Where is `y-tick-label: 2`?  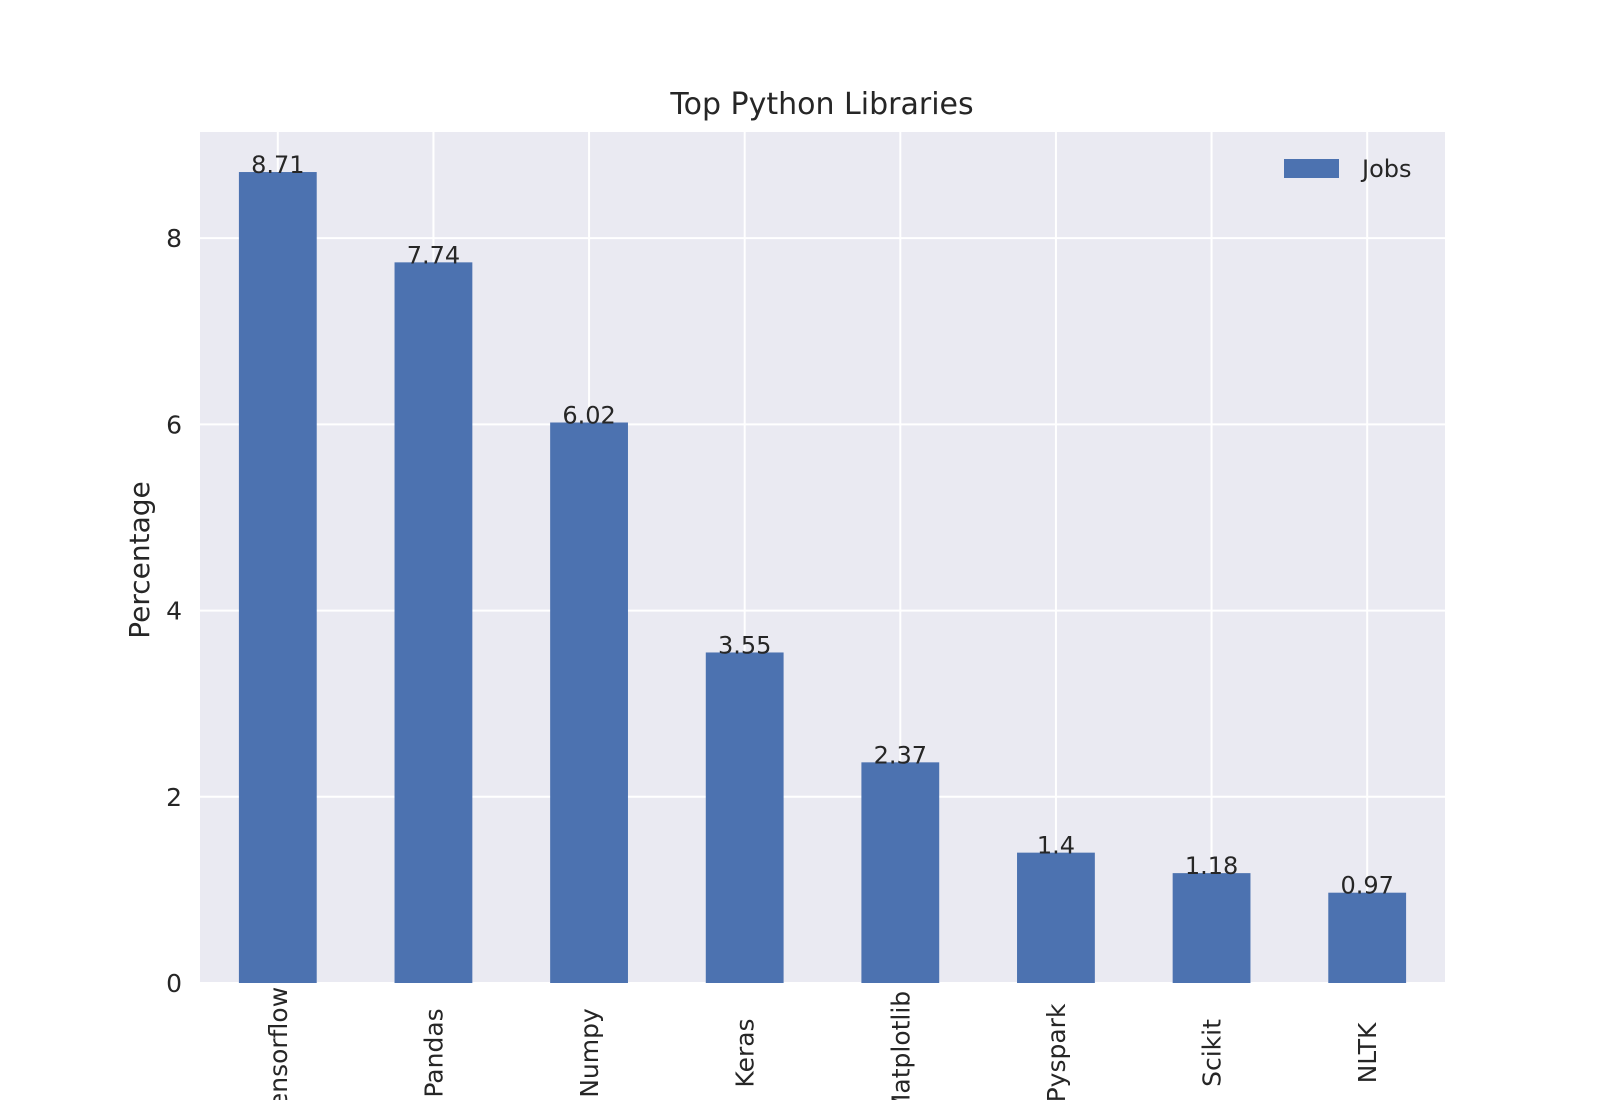
y-tick-label: 2 is located at coordinates (174, 797).